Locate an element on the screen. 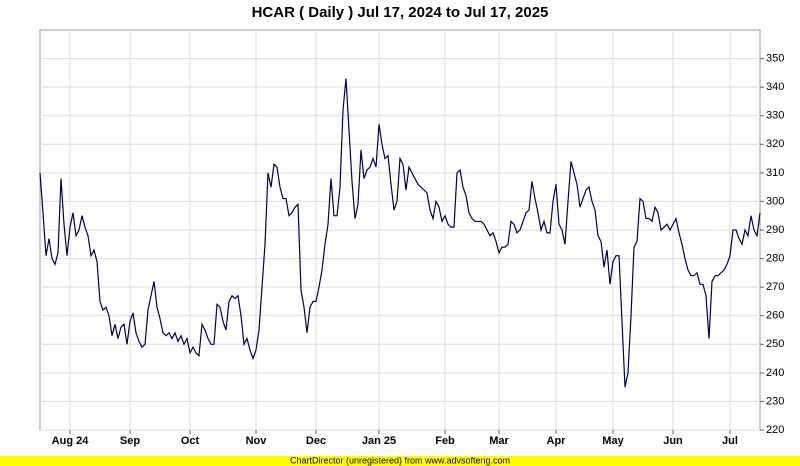 This screenshot has width=800, height=466. x-tick-label: Oct is located at coordinates (190, 441).